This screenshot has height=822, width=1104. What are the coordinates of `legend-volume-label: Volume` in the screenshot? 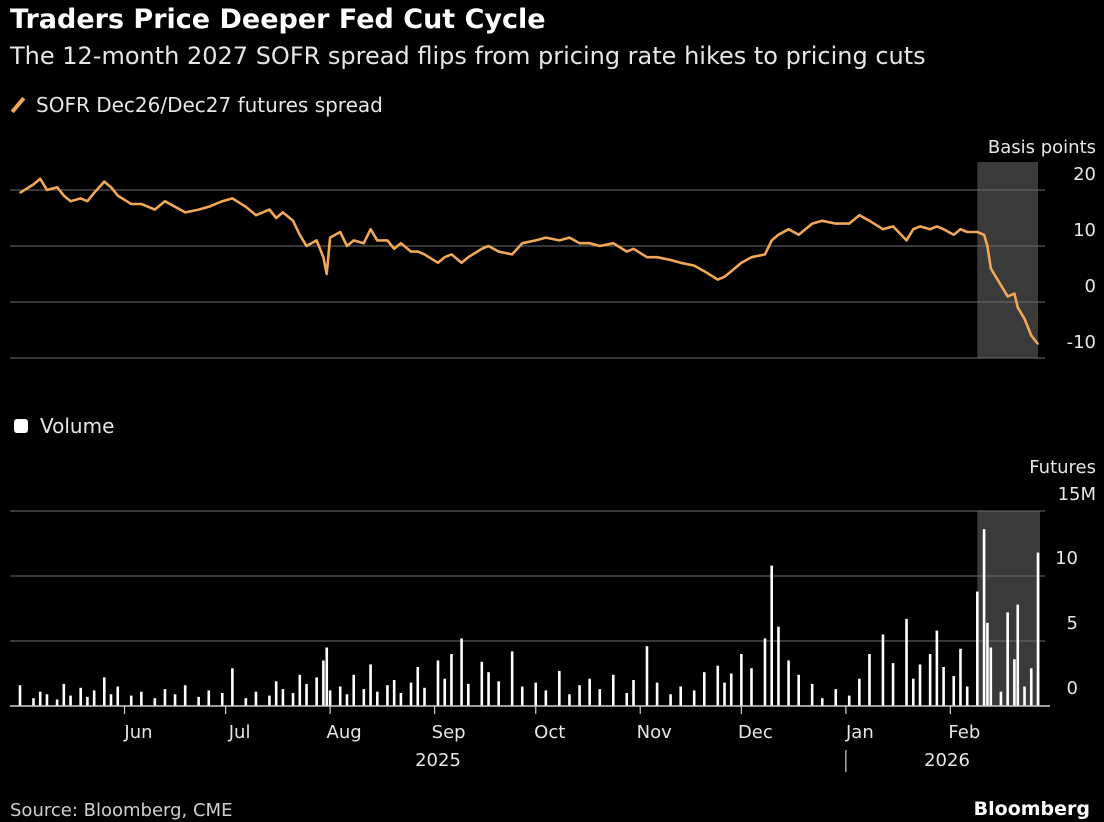 It's located at (77, 426).